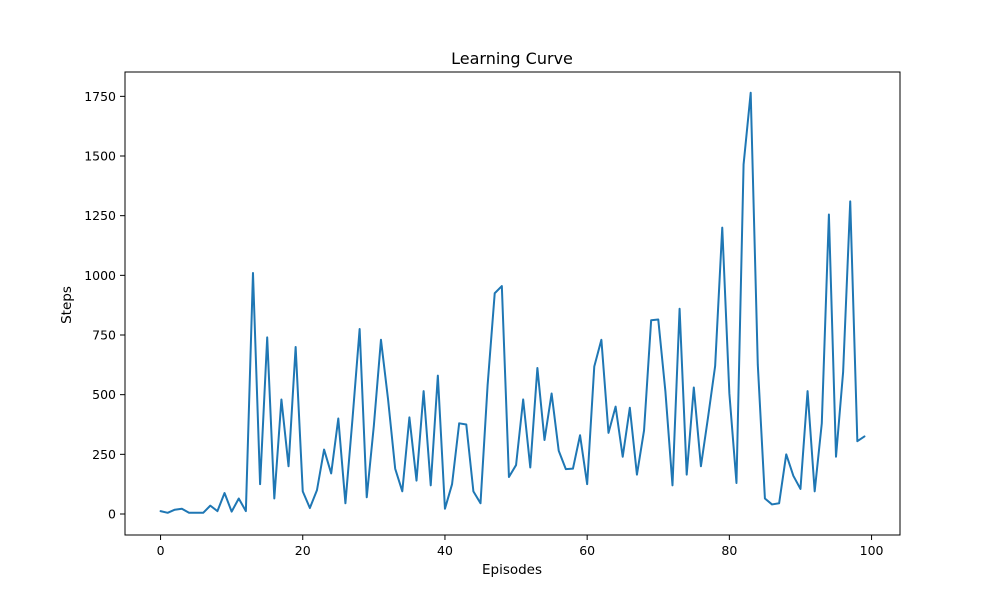 This screenshot has width=1000, height=600. I want to click on x-tick-label: 100, so click(872, 550).